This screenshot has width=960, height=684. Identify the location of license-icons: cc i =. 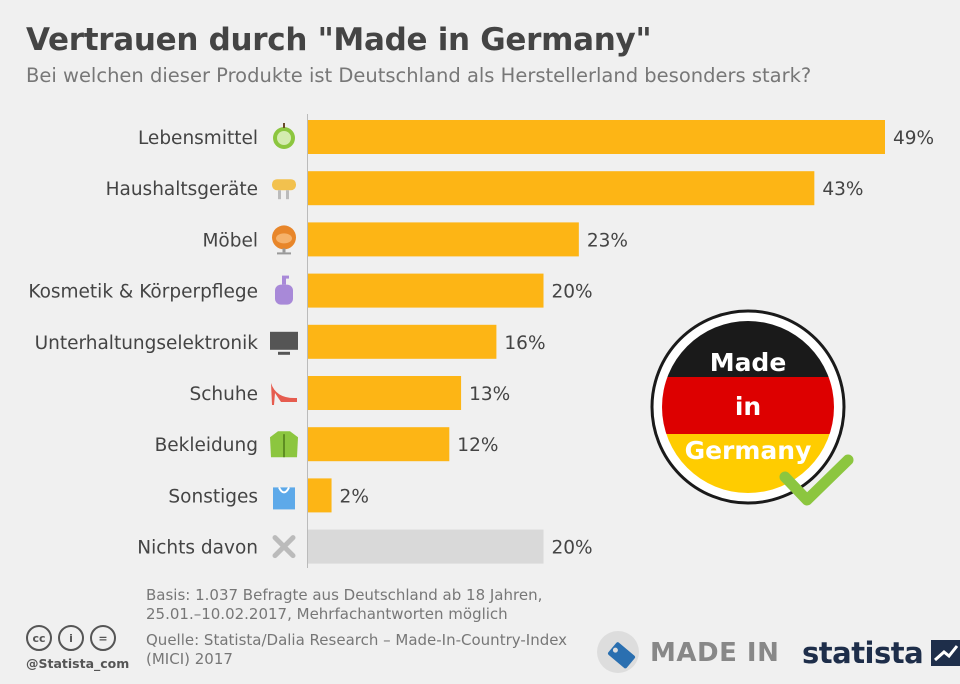
(71, 638).